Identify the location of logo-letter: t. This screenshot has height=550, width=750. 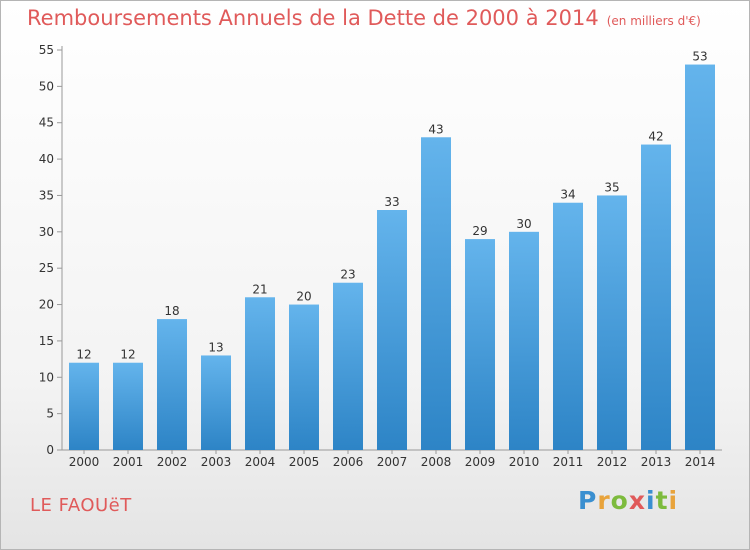
(662, 500).